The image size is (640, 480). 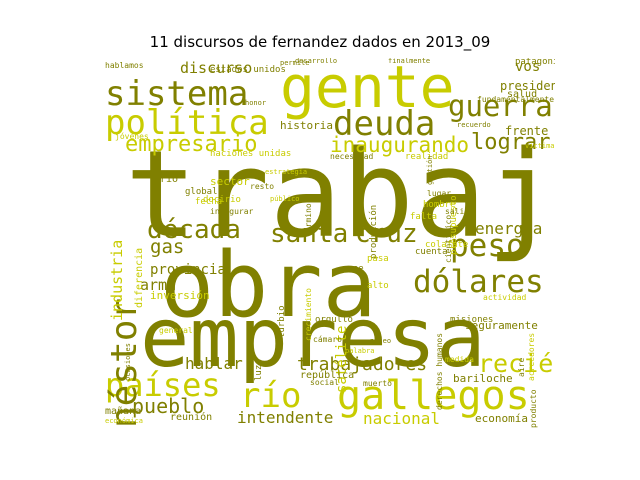 What do you see at coordinates (478, 282) in the screenshot?
I see `cloud-word: dólares` at bounding box center [478, 282].